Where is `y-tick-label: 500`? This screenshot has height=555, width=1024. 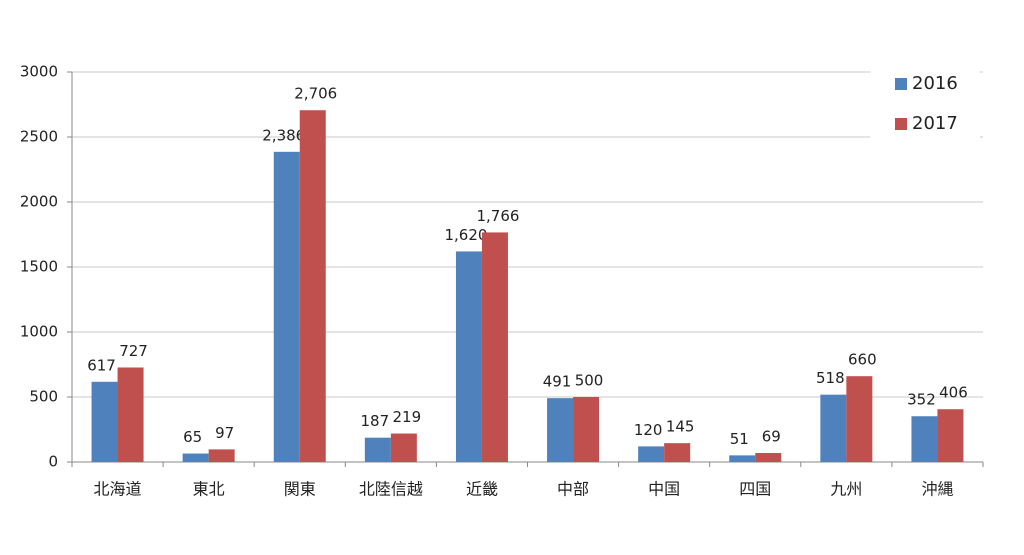 y-tick-label: 500 is located at coordinates (43, 397).